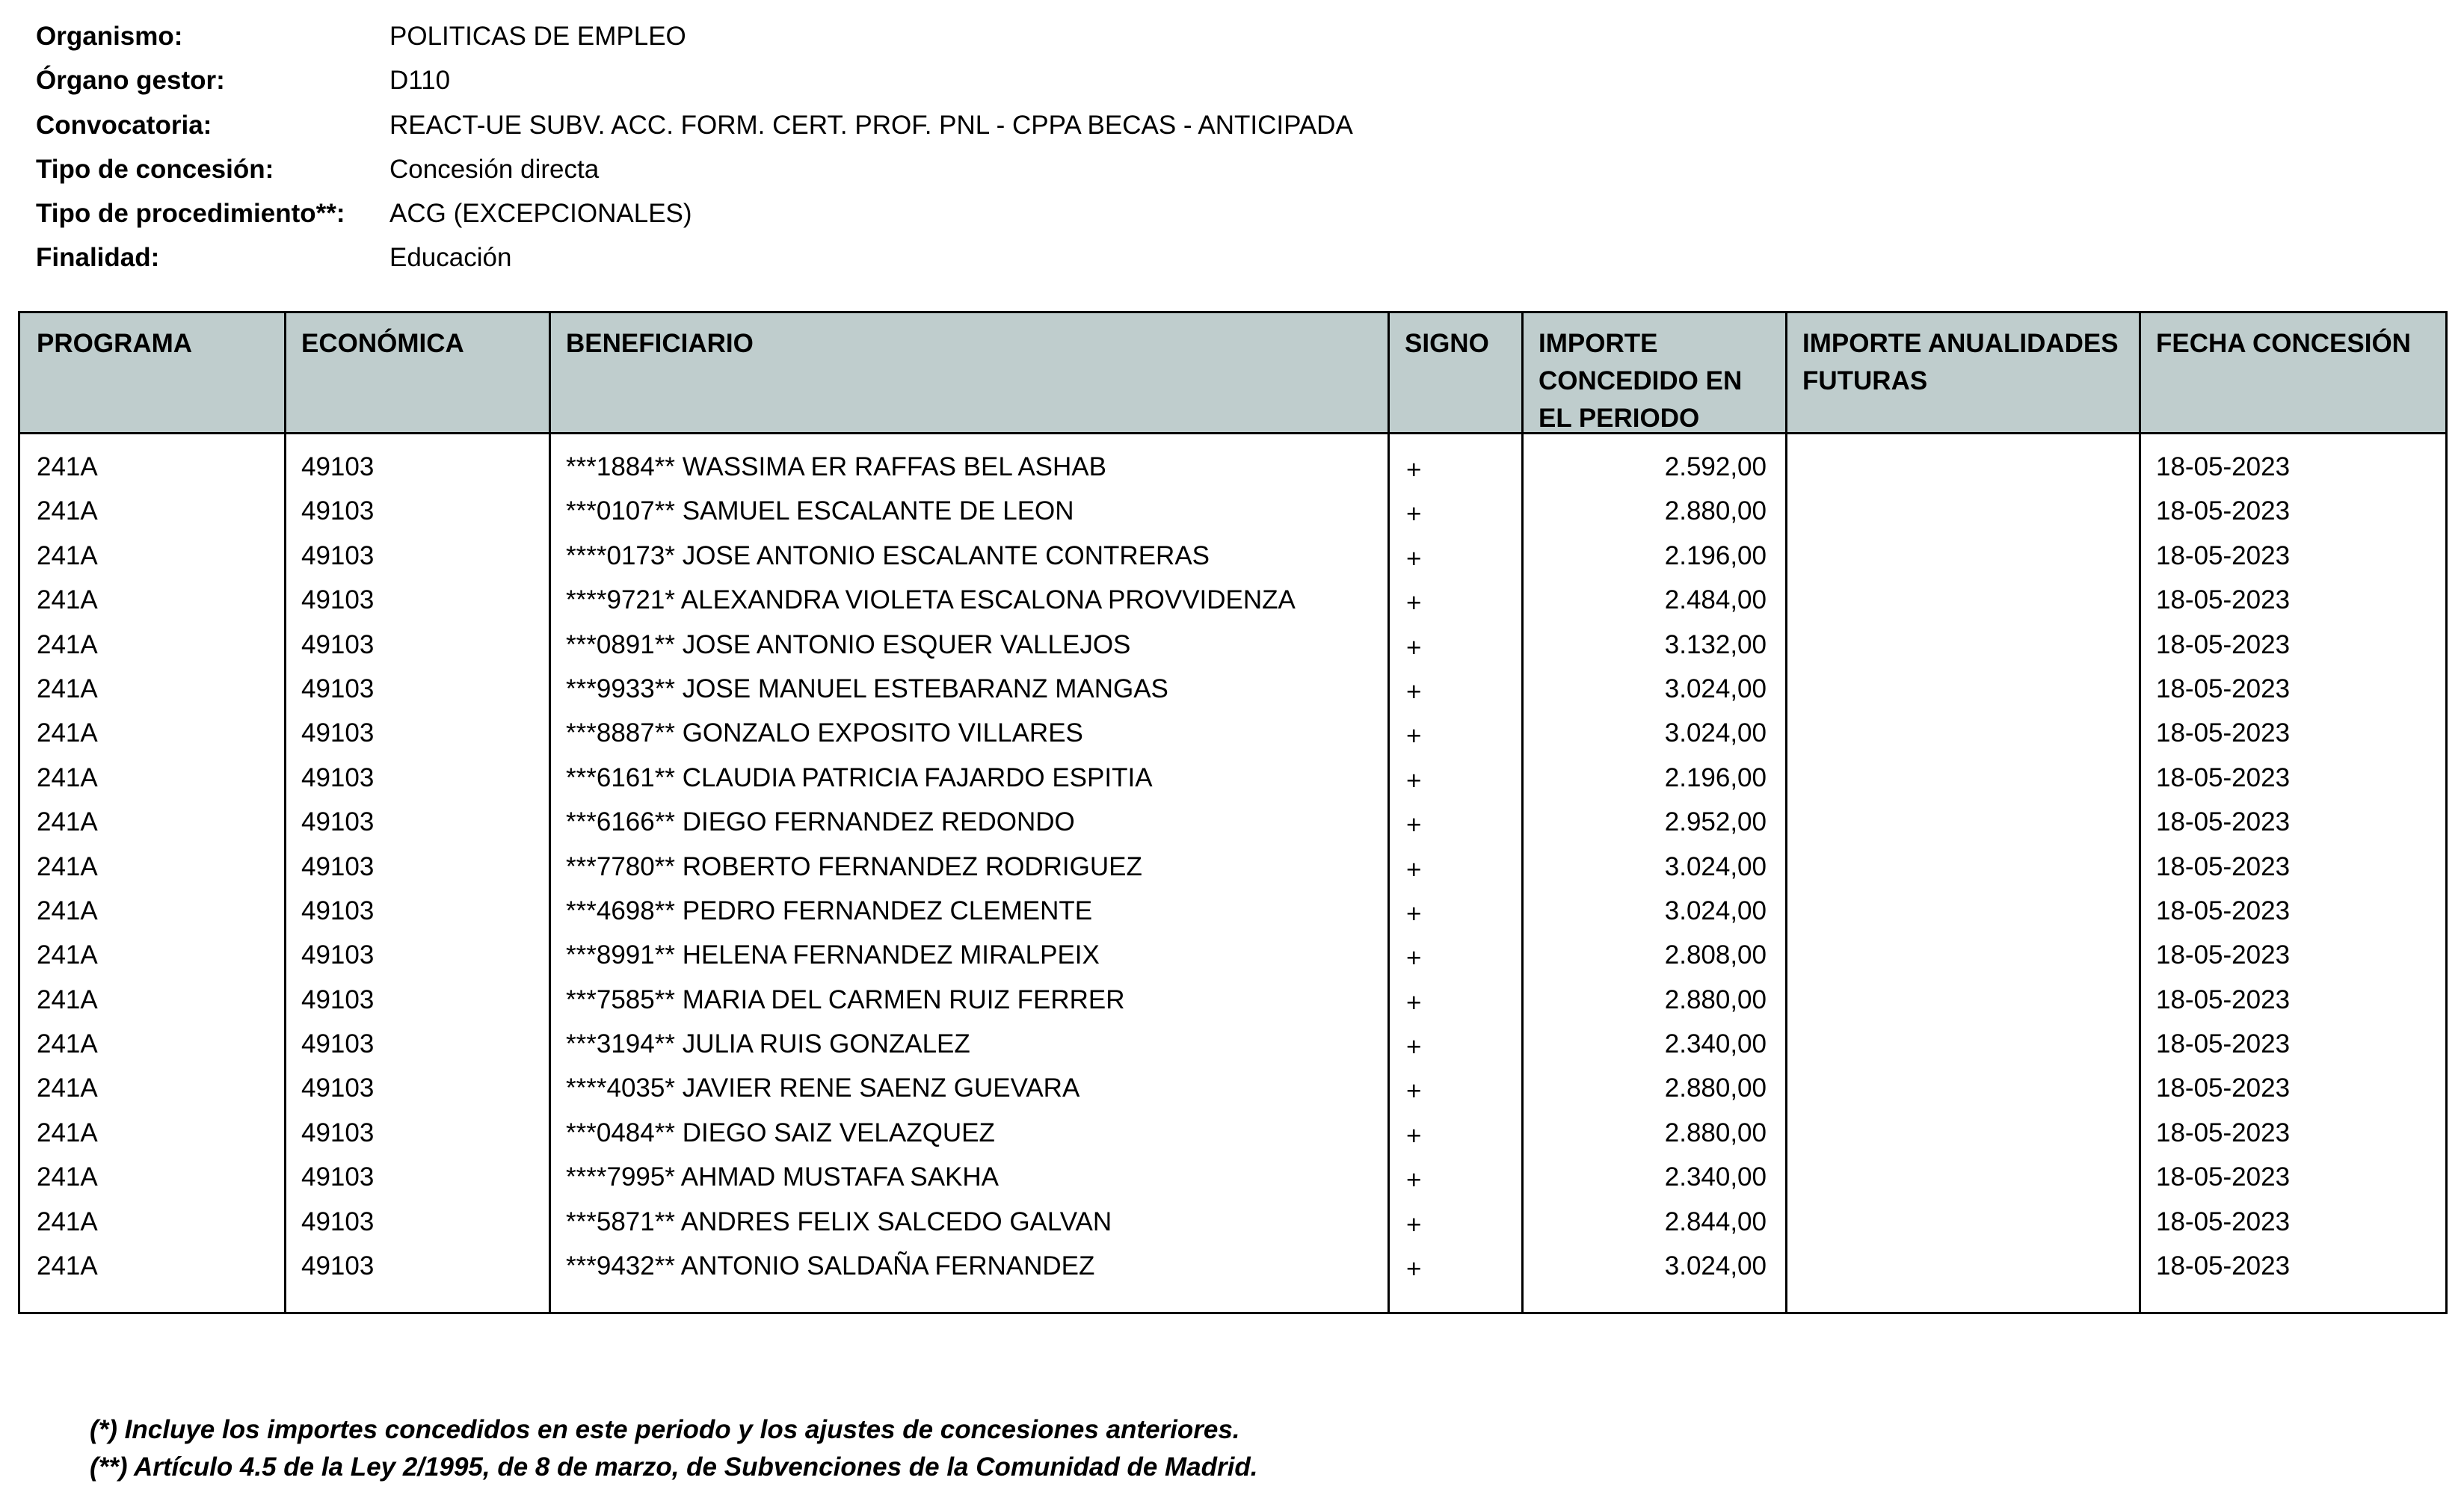  I want to click on column-header-signo: SIGNO, so click(1447, 343).